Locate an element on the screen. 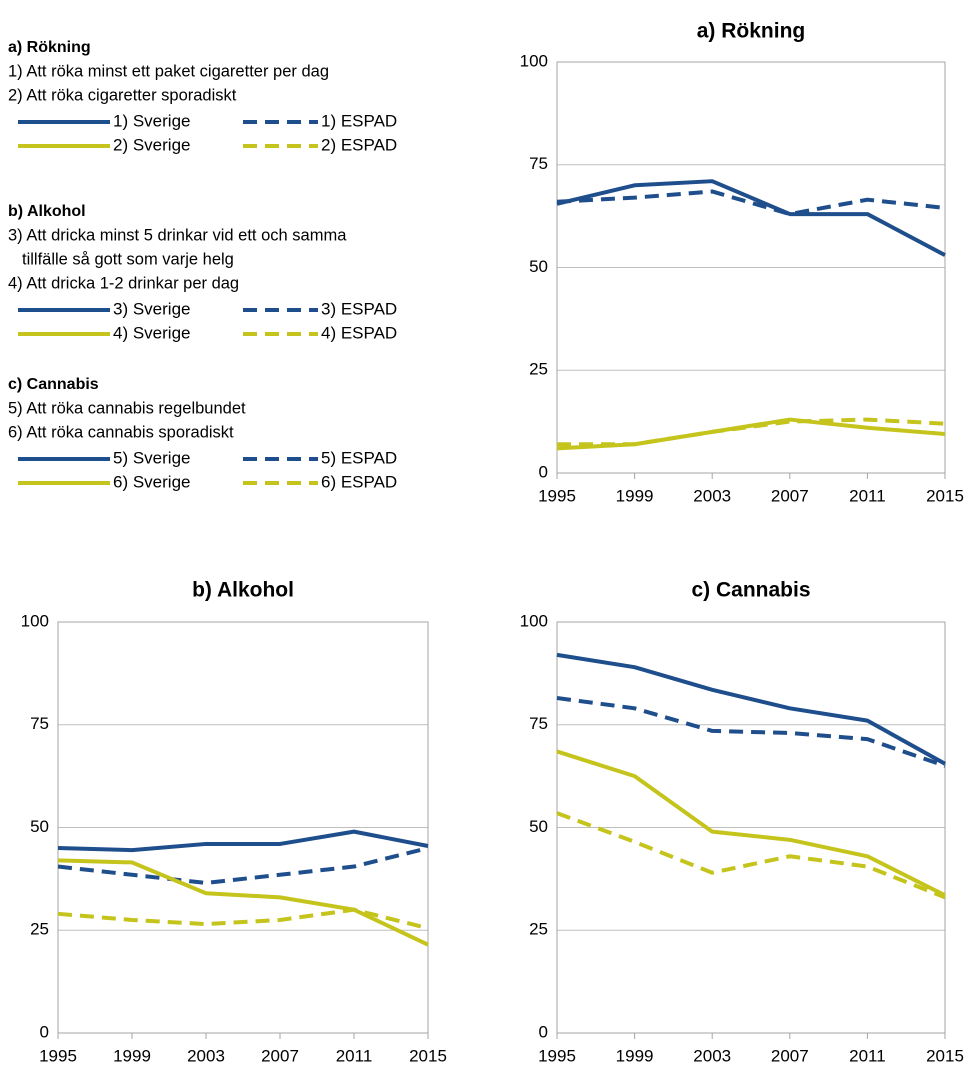 The width and height of the screenshot is (973, 1073). legend-heading: a) Rökning is located at coordinates (49, 47).